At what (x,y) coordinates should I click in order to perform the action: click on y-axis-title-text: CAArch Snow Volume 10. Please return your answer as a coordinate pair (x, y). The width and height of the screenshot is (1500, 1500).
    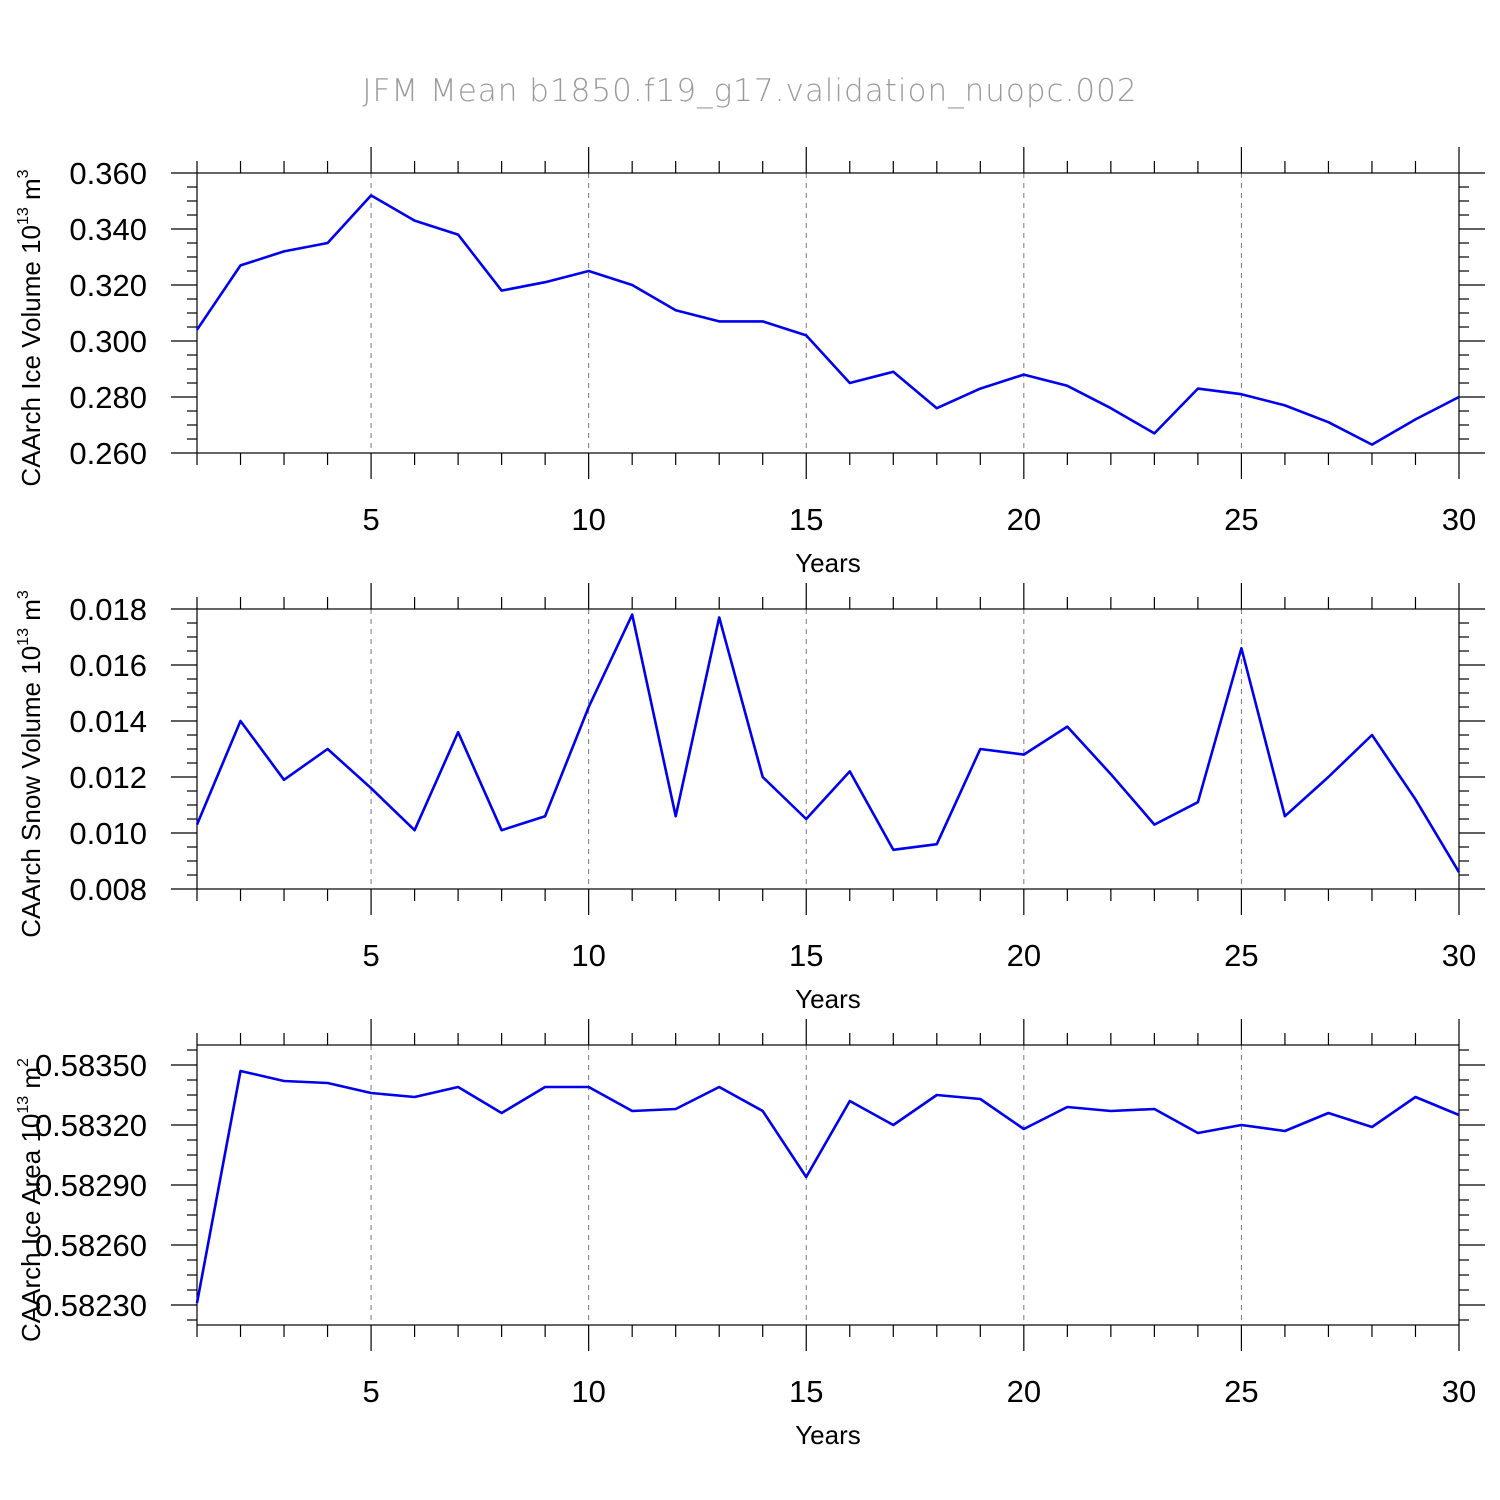
    Looking at the image, I should click on (31, 792).